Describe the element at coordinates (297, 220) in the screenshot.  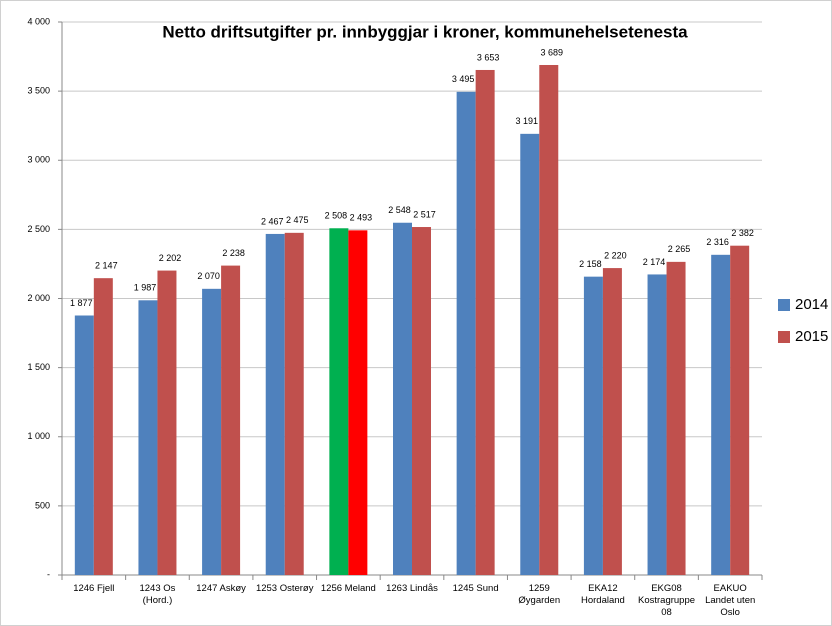
I see `data-label: 2 475` at that location.